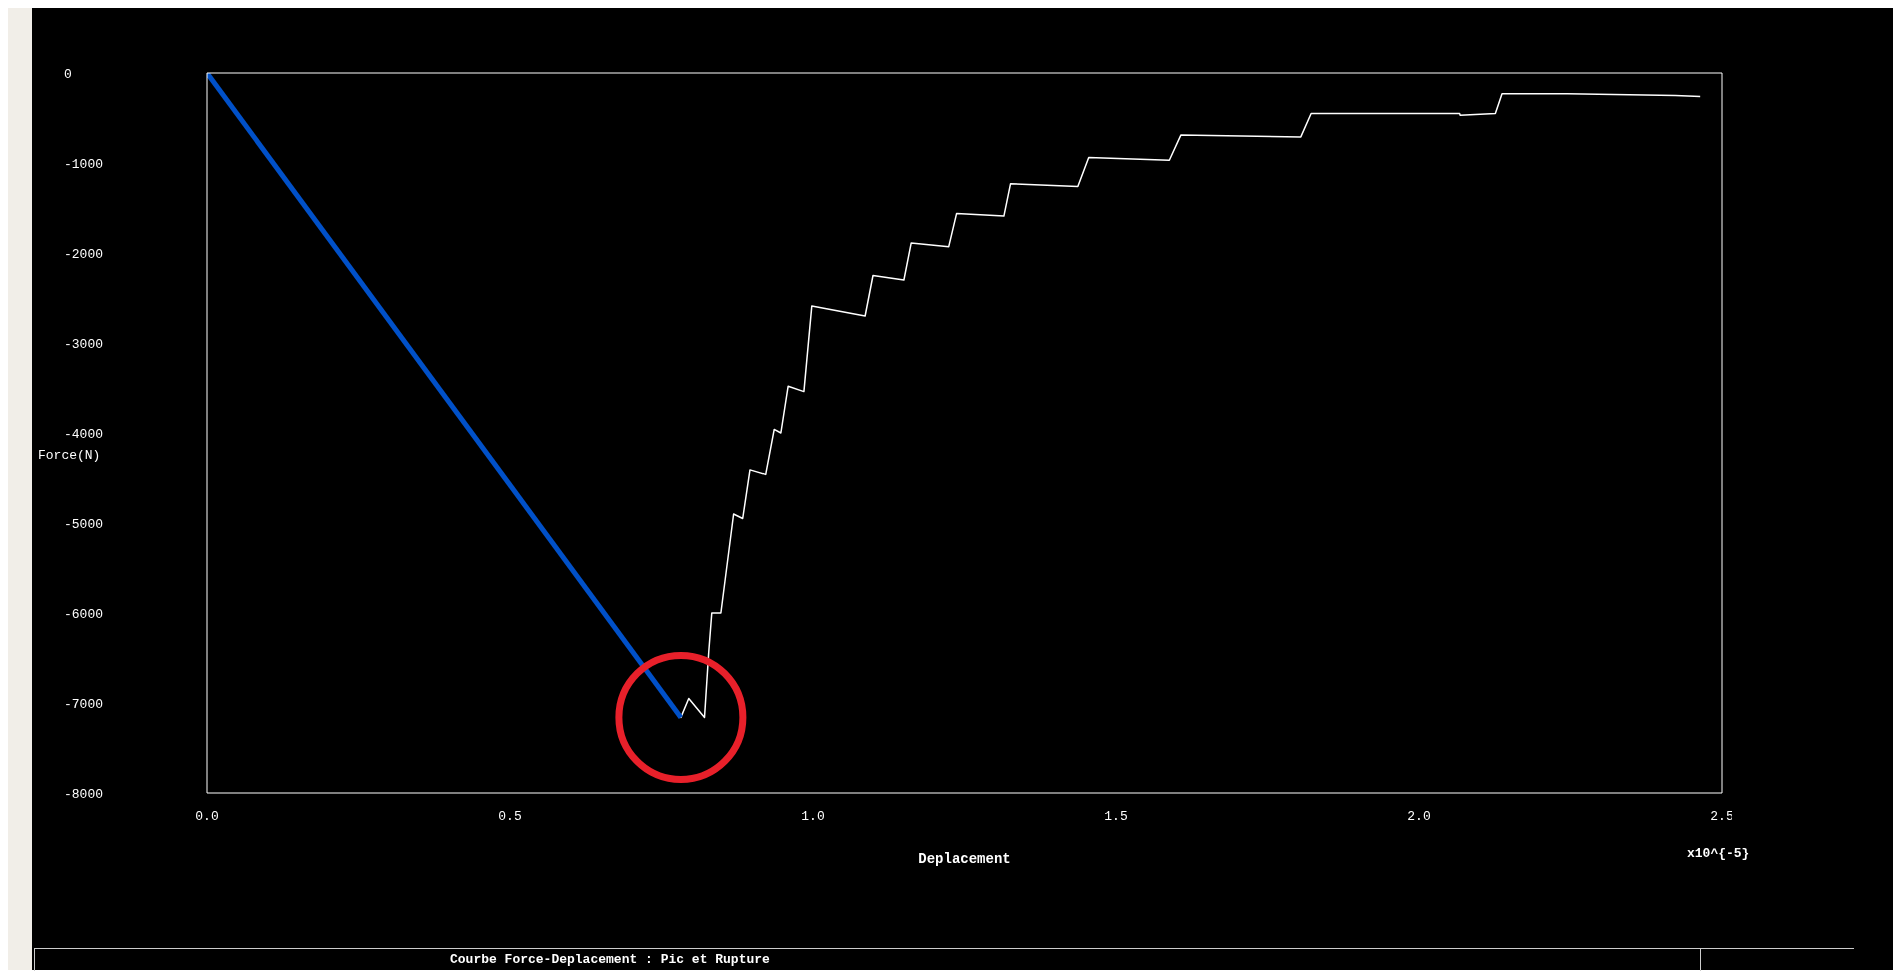  What do you see at coordinates (964, 859) in the screenshot?
I see `x-axis-title: Deplacement` at bounding box center [964, 859].